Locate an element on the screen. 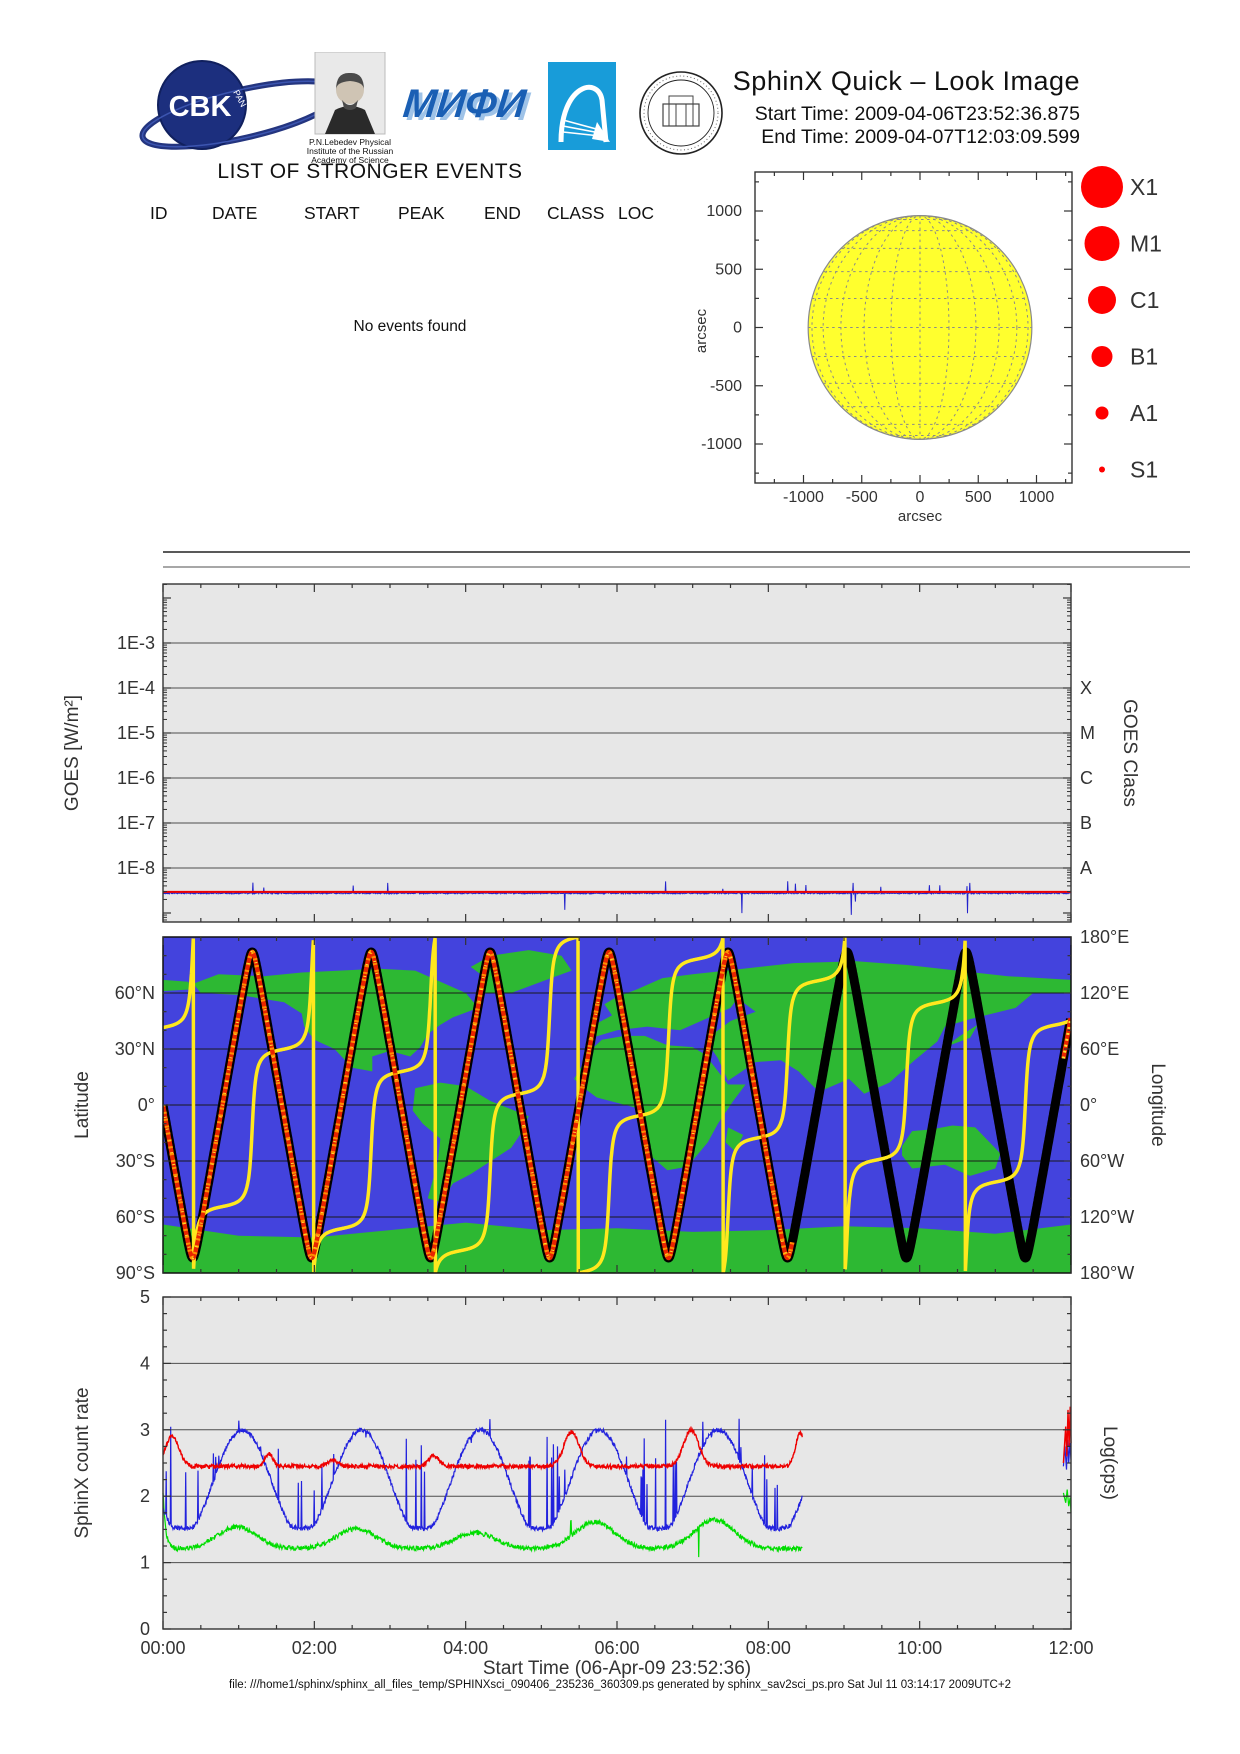  goes-ticks is located at coordinates (617, 752).